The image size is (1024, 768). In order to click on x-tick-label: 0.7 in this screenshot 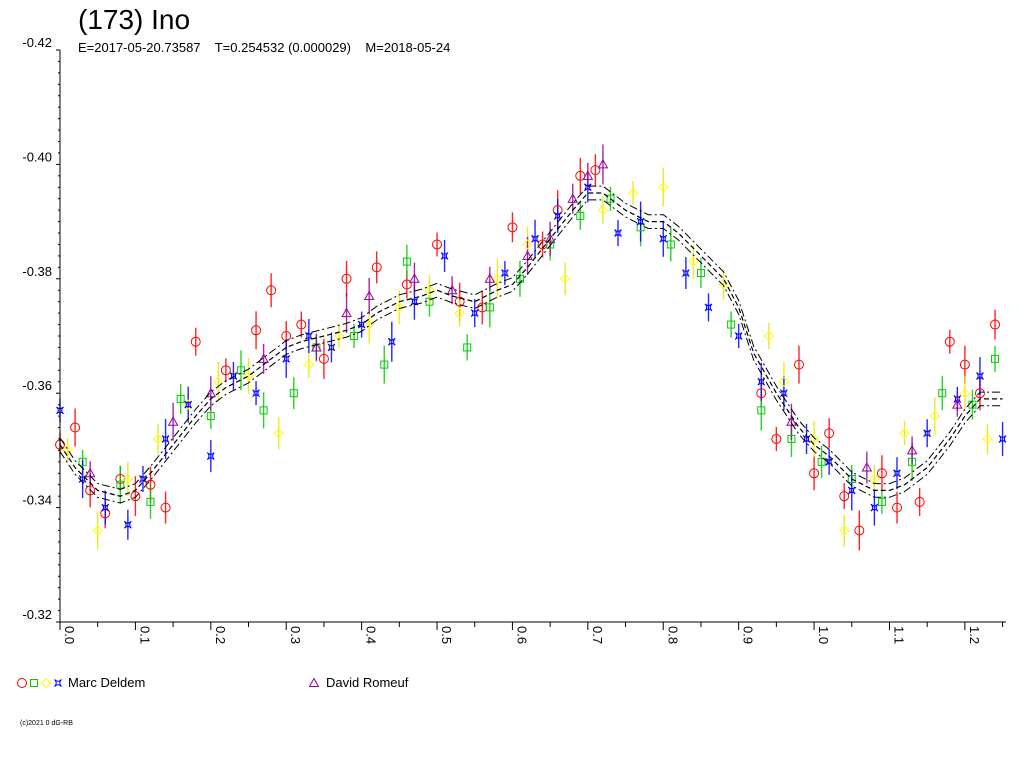, I will do `click(597, 635)`.